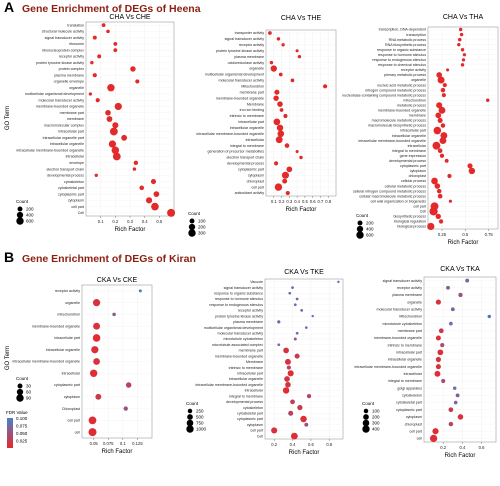  Describe the element at coordinates (250, 193) in the screenshot. I see `category-label: antioxidant activity` at that location.